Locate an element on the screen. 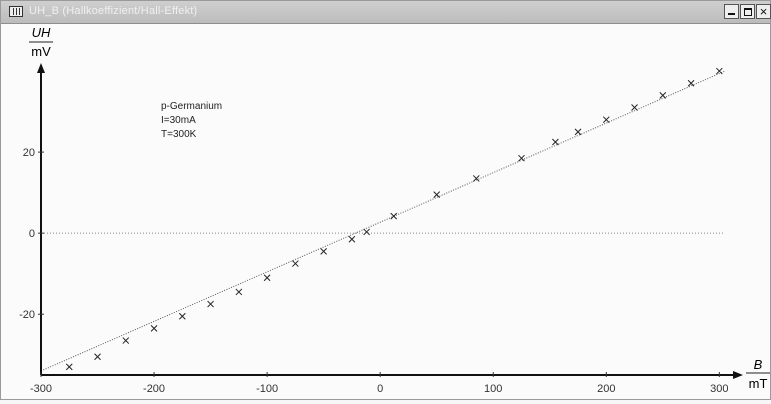 Image resolution: width=771 pixels, height=404 pixels. x-tick-label: 300 is located at coordinates (719, 389).